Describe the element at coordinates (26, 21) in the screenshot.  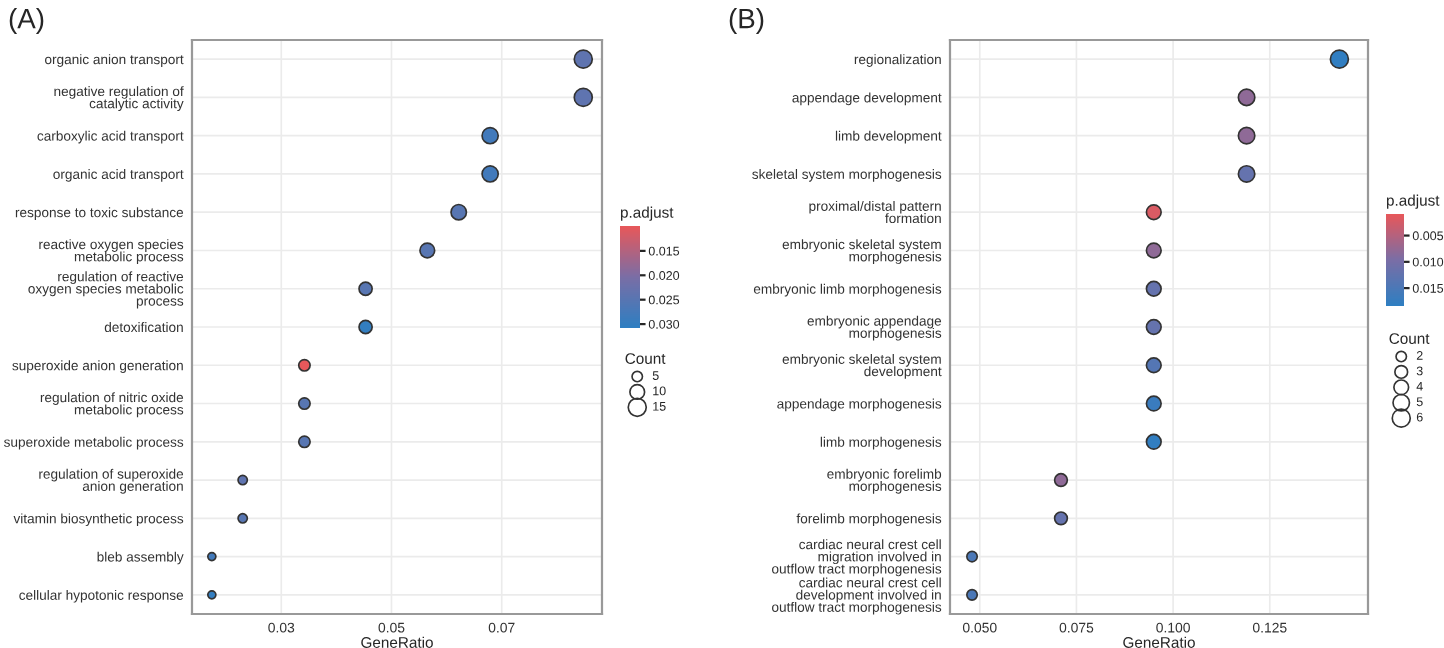
I see `chart-title: (A)` at that location.